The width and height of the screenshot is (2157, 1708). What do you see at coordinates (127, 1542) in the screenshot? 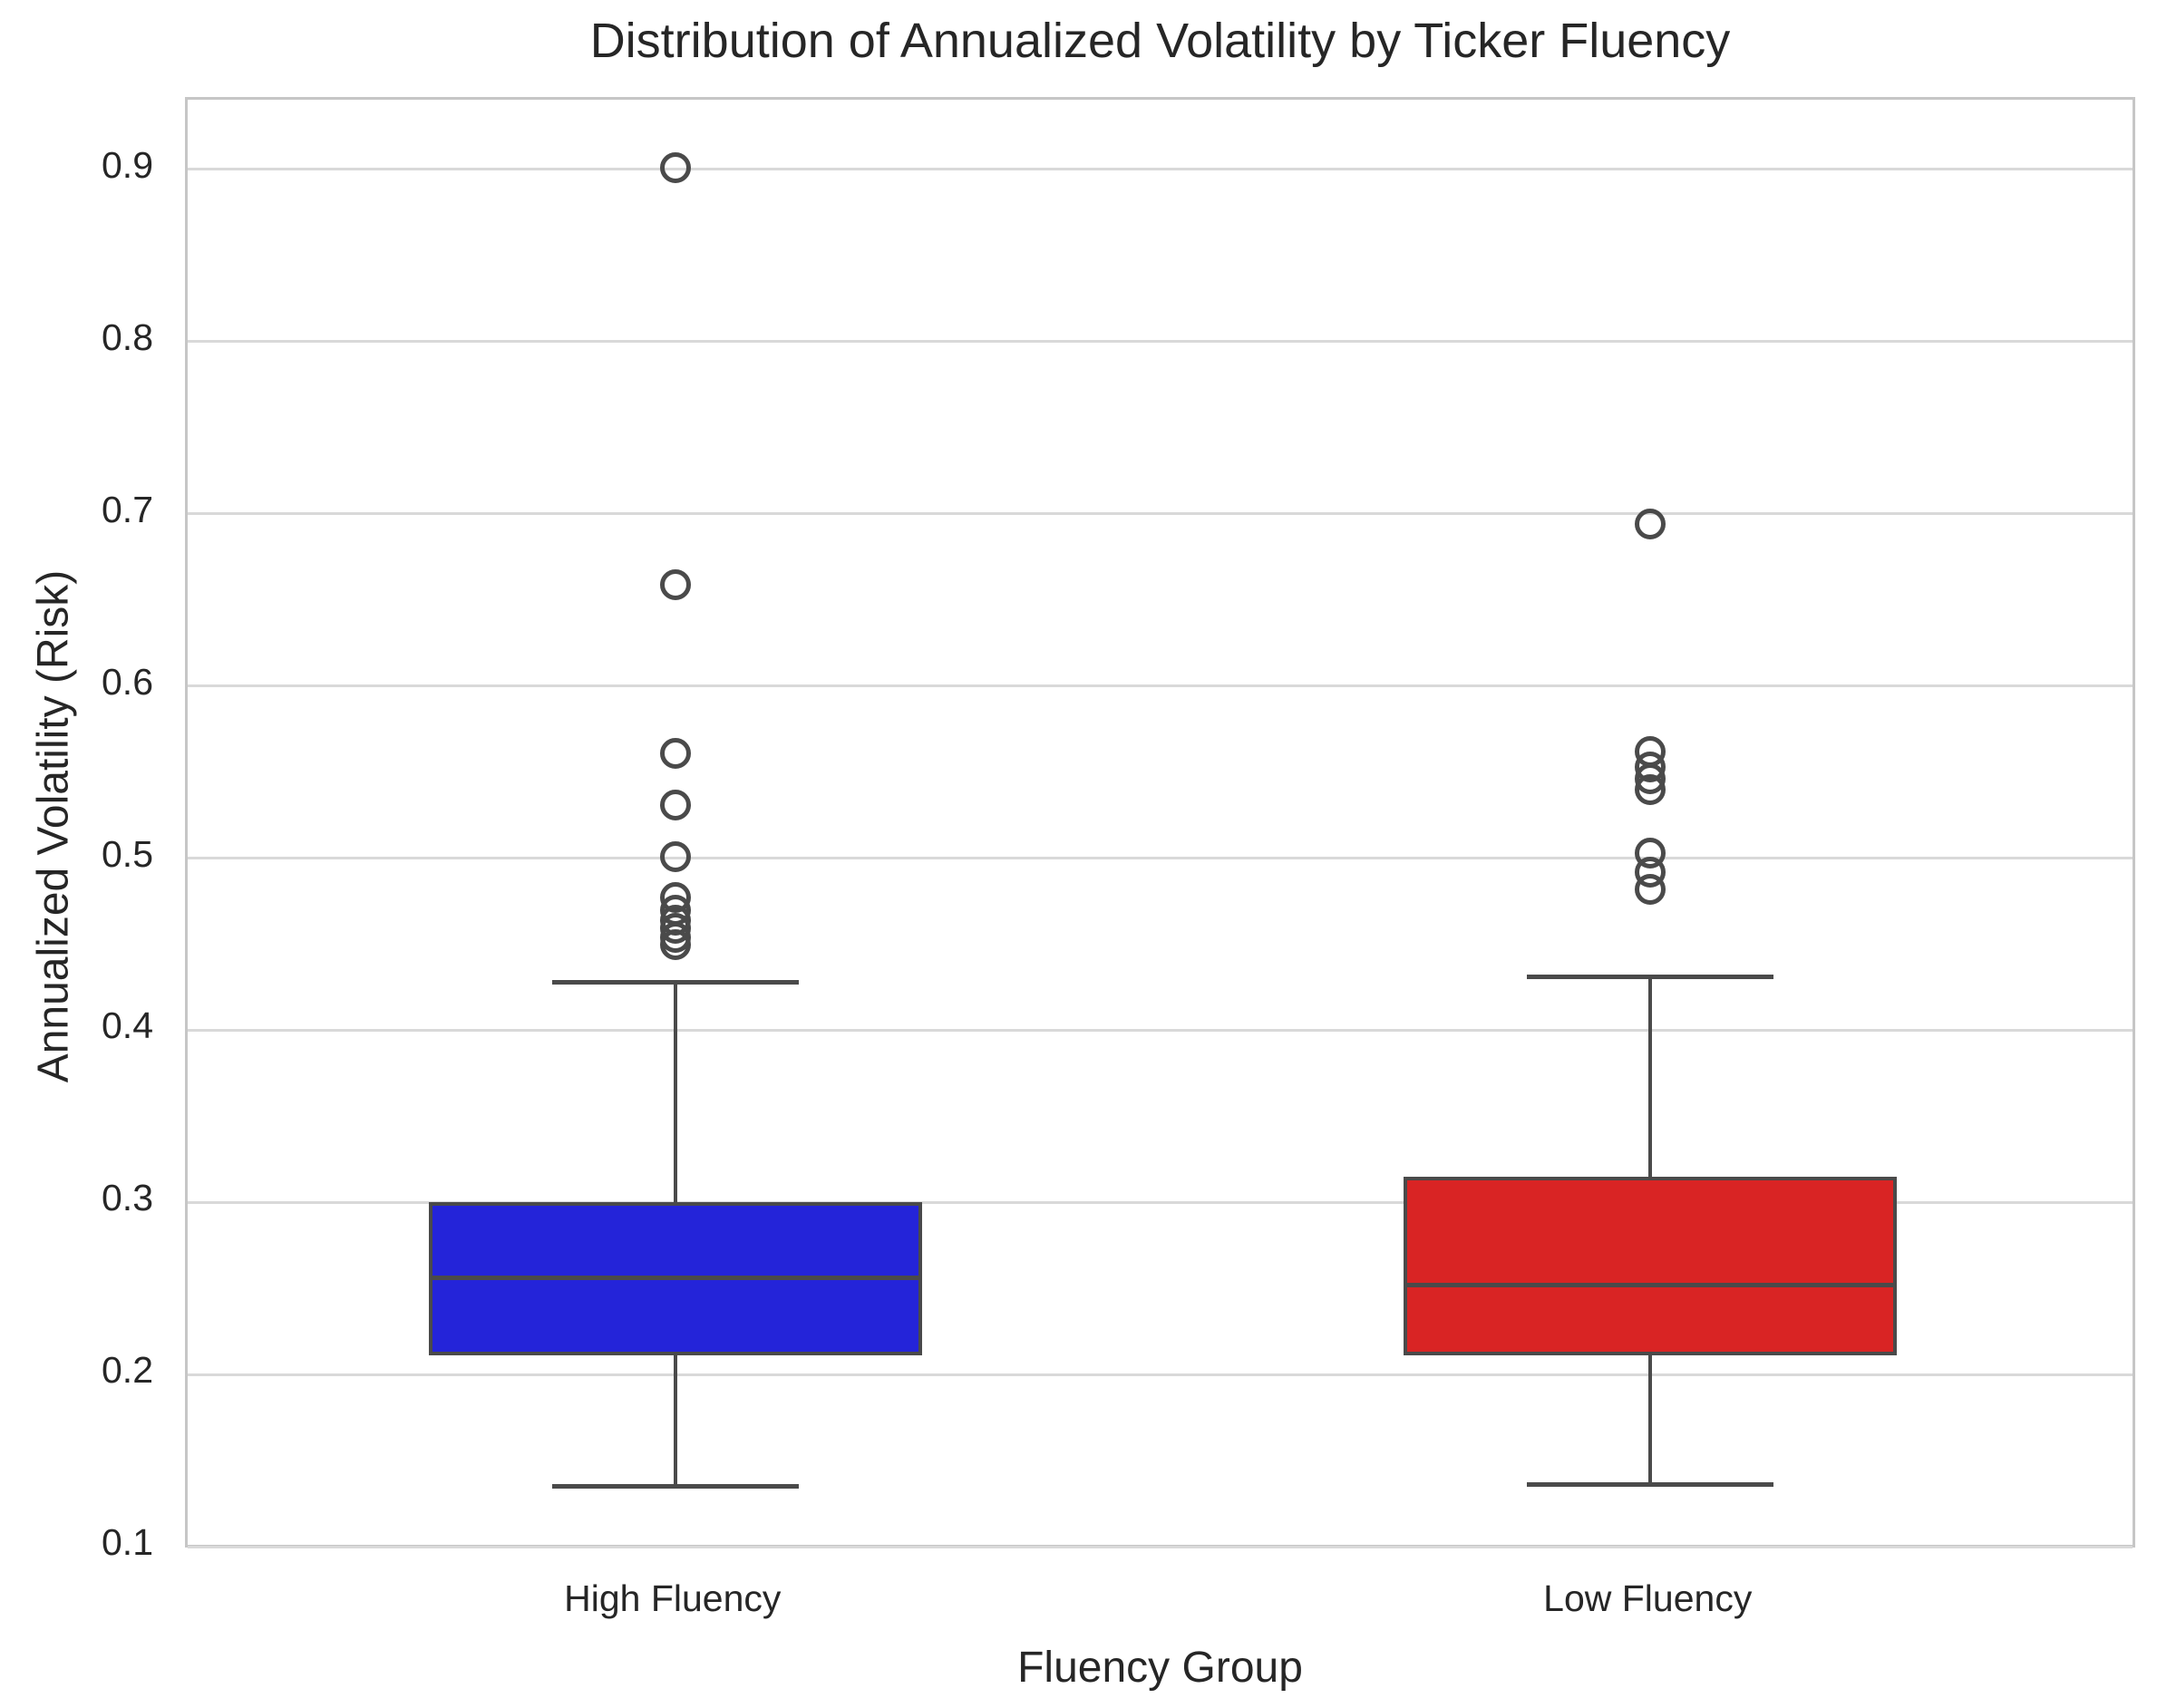
I see `y-tick-label: 0.1` at bounding box center [127, 1542].